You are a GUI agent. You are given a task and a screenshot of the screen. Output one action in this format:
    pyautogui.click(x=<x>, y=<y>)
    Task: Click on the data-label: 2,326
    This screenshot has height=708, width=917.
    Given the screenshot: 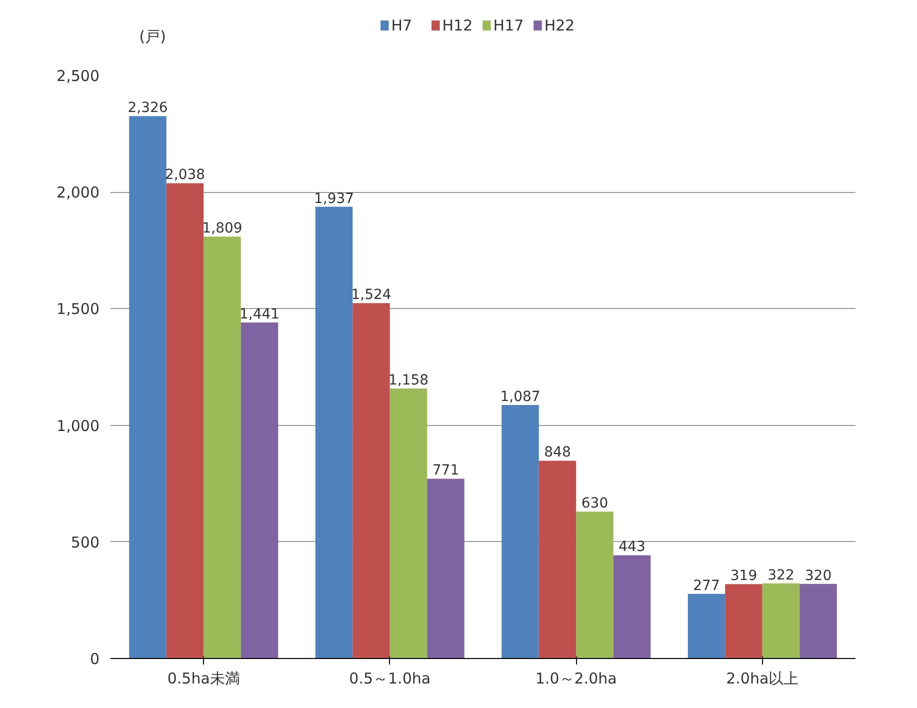 What is the action you would take?
    pyautogui.click(x=148, y=108)
    